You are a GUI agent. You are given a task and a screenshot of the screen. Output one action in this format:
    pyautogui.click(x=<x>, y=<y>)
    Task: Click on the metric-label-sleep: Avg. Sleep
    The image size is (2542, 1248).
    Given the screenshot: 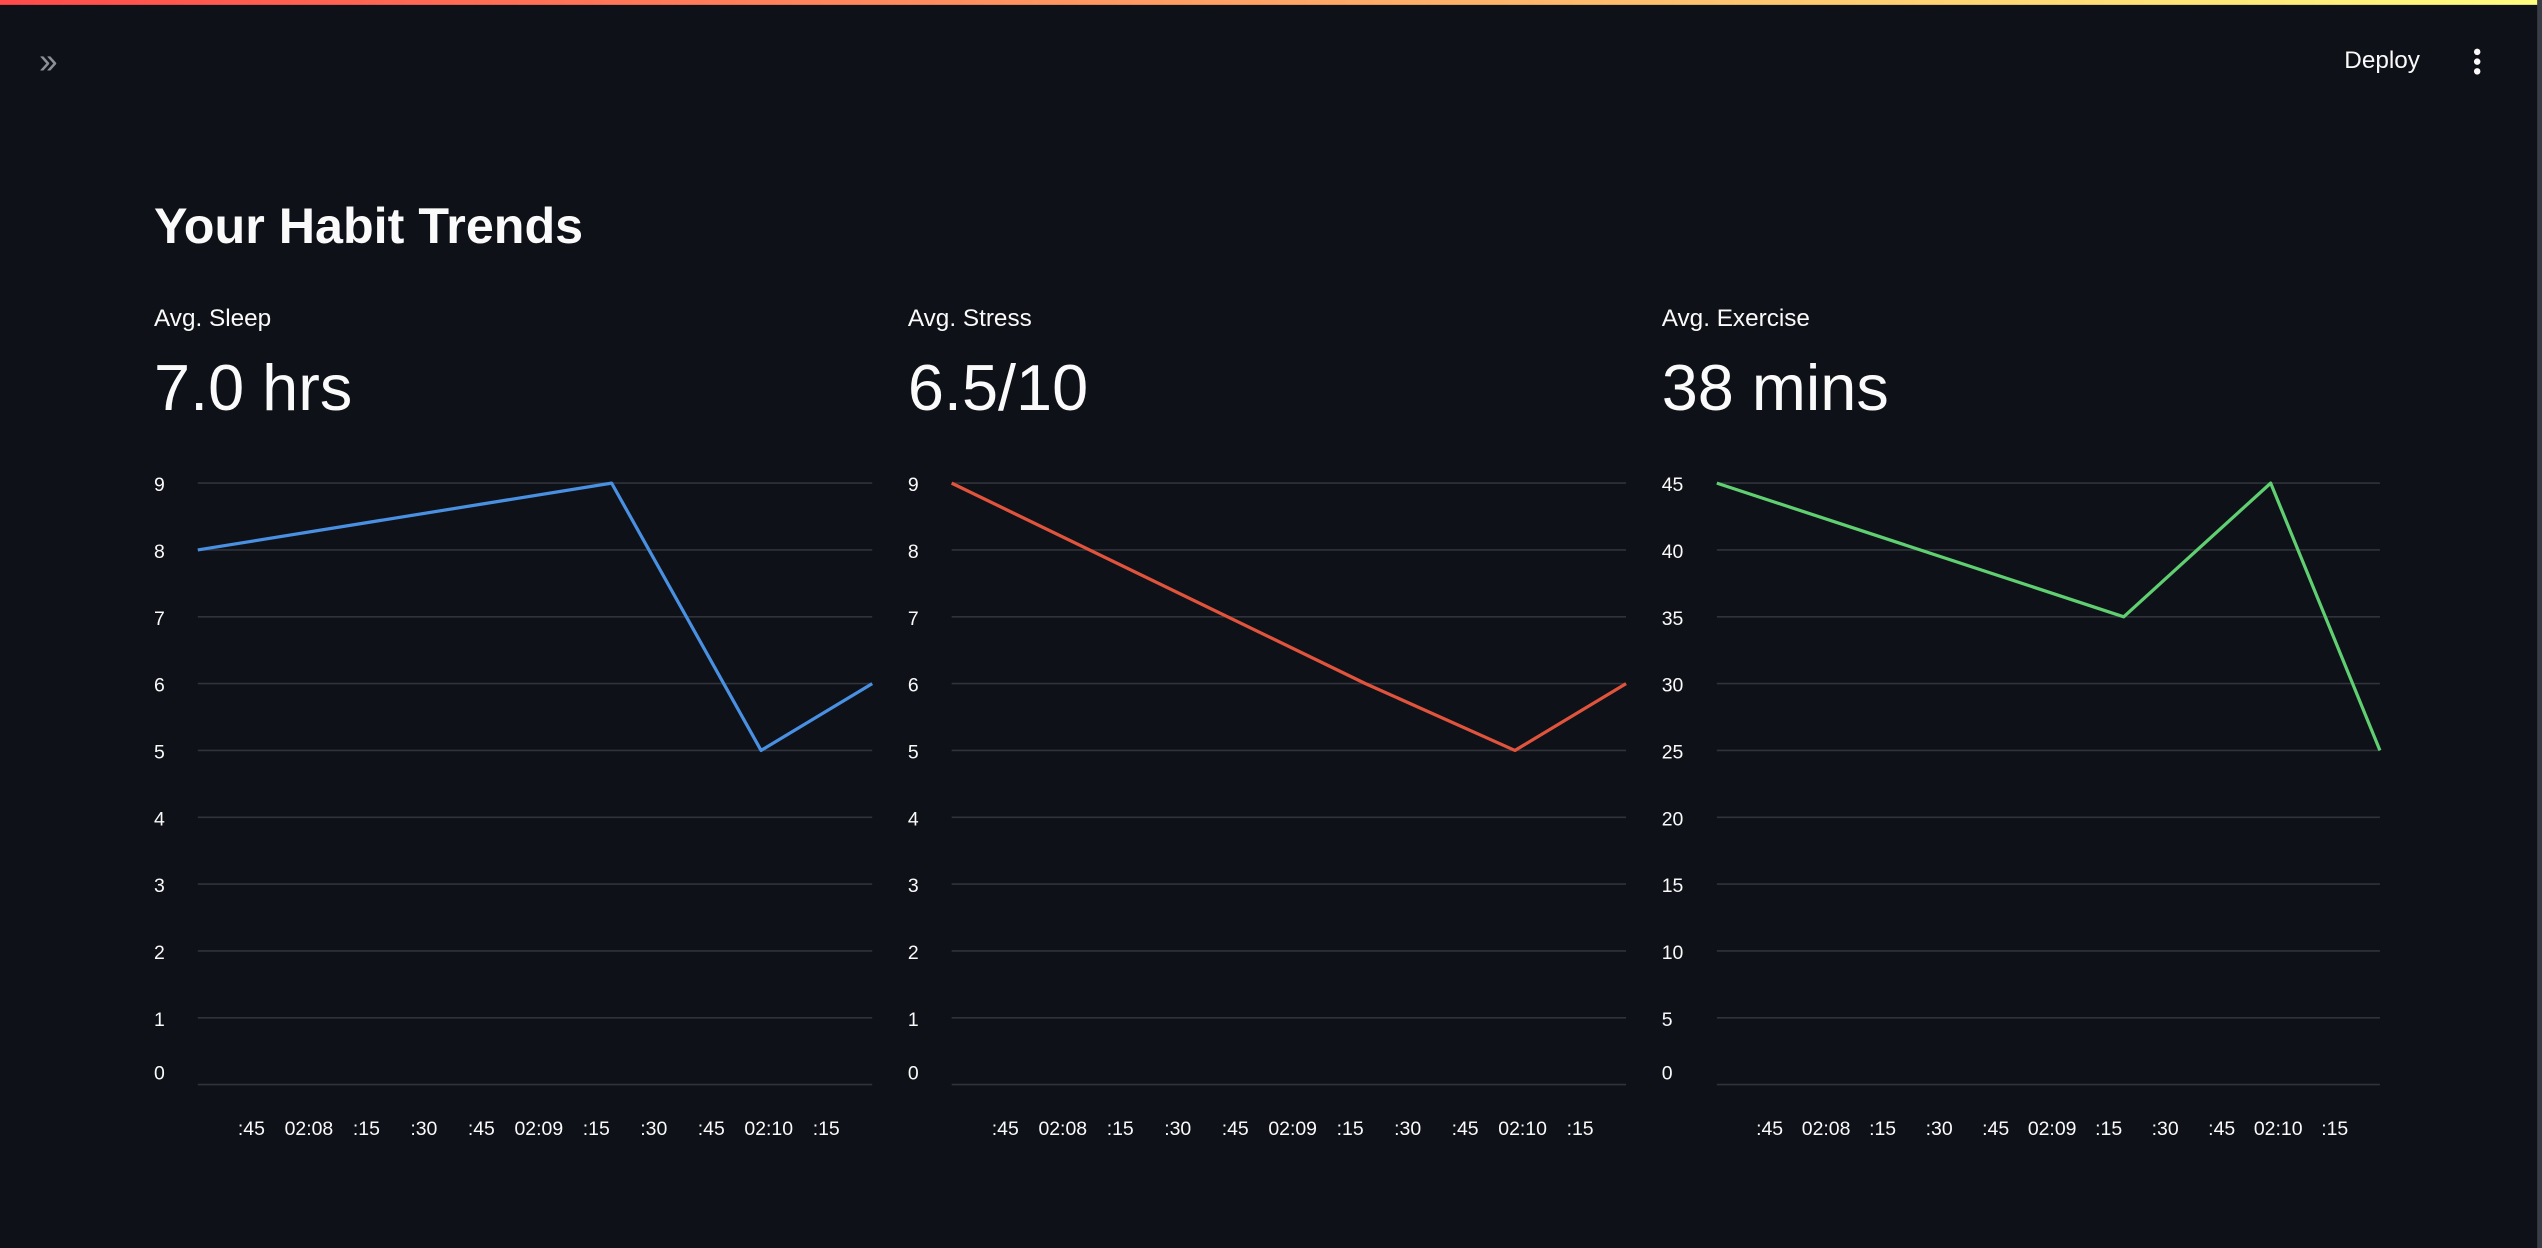 What is the action you would take?
    pyautogui.click(x=213, y=318)
    